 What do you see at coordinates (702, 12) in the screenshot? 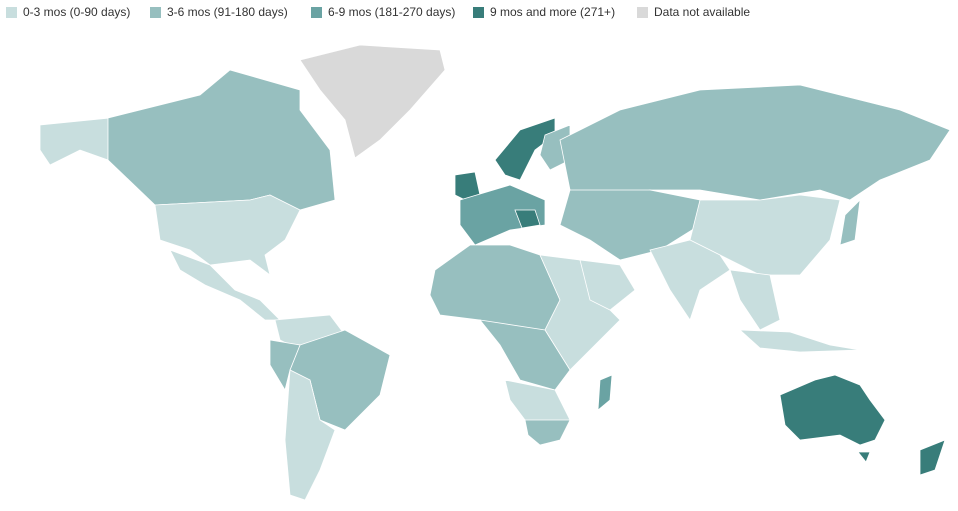
I see `legend-label: Data not available` at bounding box center [702, 12].